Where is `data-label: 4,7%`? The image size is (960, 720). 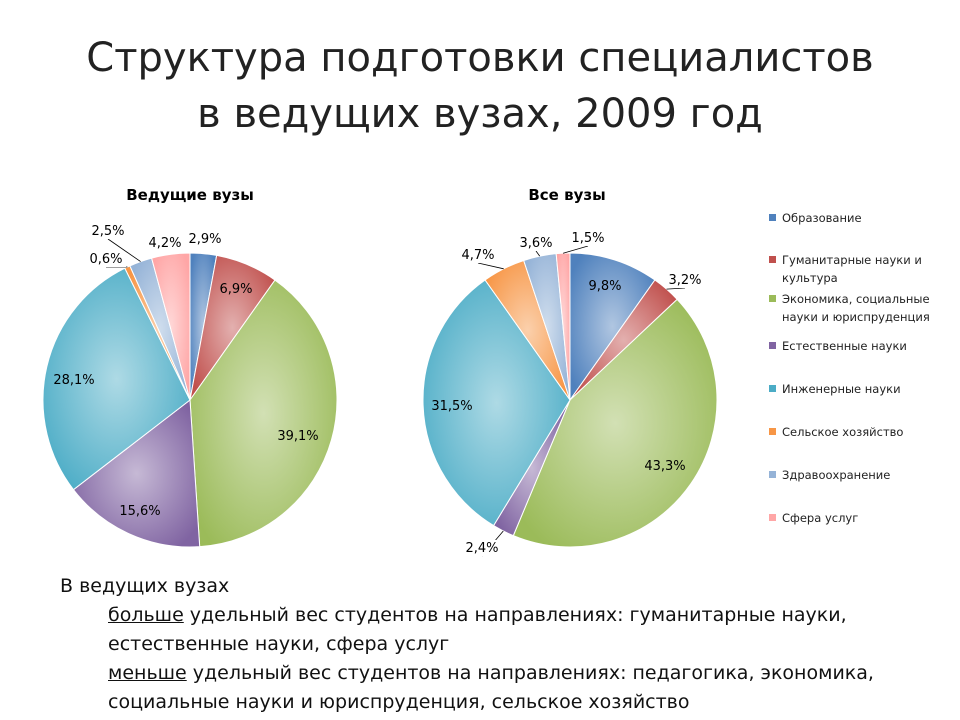 data-label: 4,7% is located at coordinates (477, 255).